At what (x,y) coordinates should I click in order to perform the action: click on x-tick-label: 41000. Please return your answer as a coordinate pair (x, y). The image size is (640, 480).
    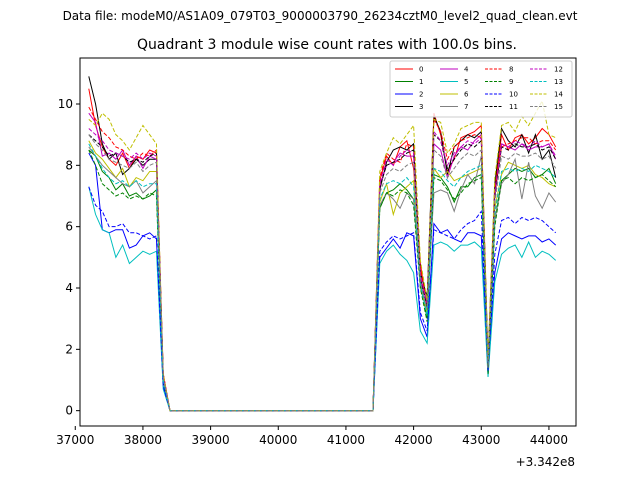
    Looking at the image, I should click on (346, 440).